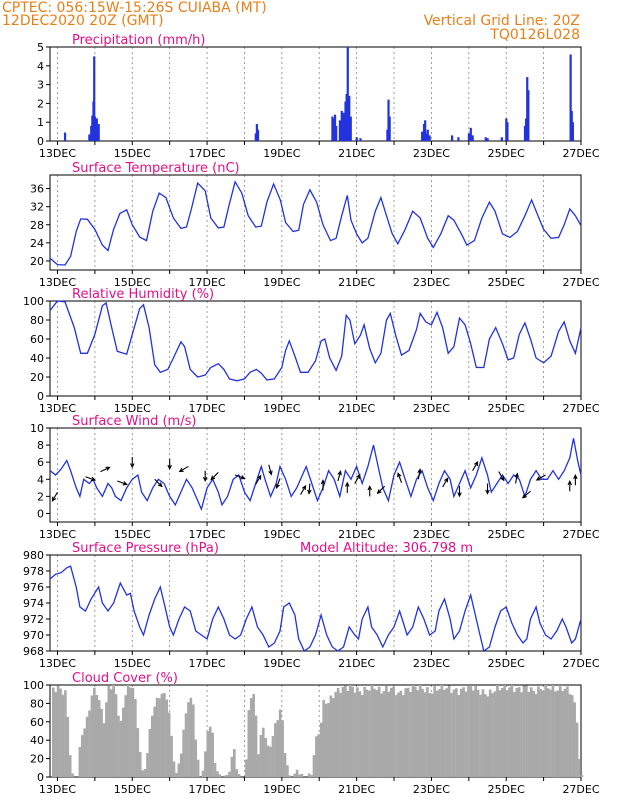 The width and height of the screenshot is (618, 800). I want to click on y-tick-label: 2, so click(40, 496).